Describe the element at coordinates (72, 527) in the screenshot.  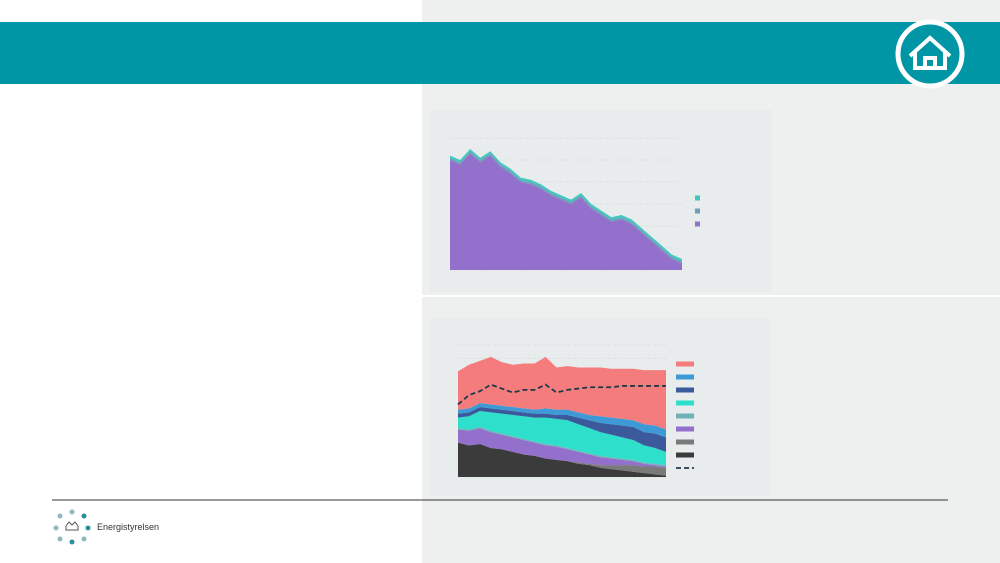
I see `logo-dots` at that location.